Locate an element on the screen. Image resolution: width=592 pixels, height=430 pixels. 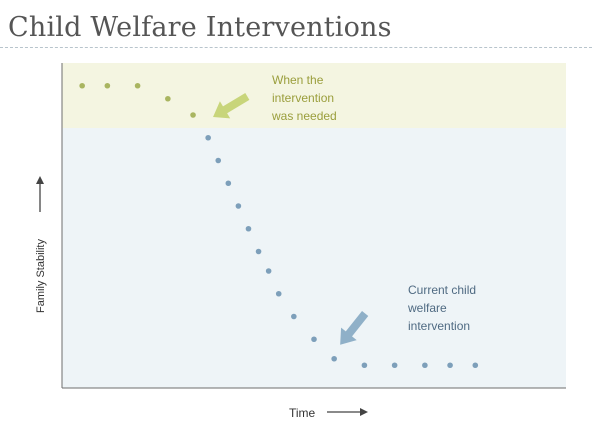
title-divider is located at coordinates (296, 47).